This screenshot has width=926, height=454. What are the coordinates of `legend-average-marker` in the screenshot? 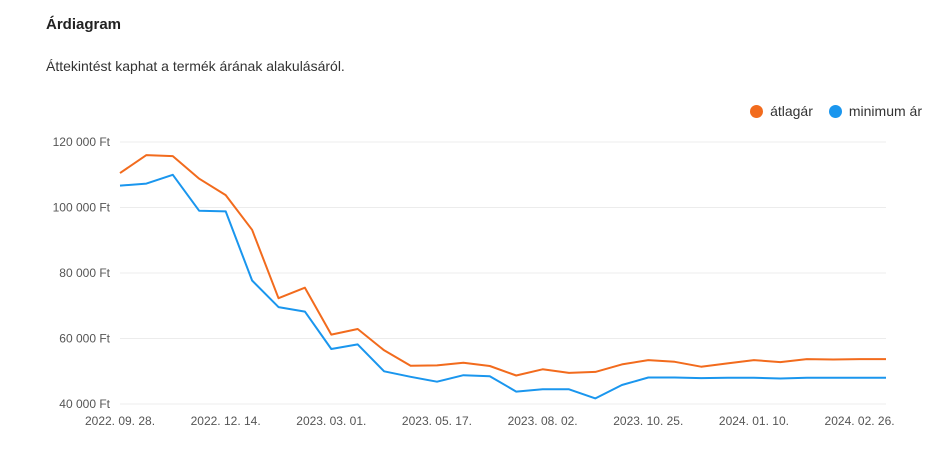 It's located at (757, 111).